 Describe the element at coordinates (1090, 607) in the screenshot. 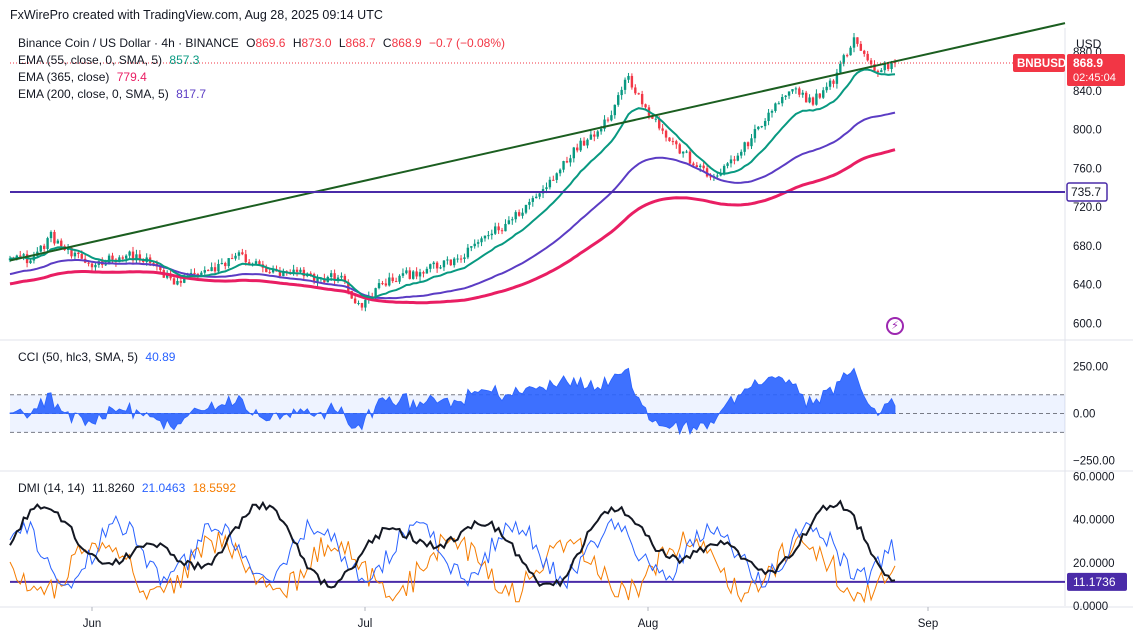

I see `dmi-tick-label: 0.0000` at that location.